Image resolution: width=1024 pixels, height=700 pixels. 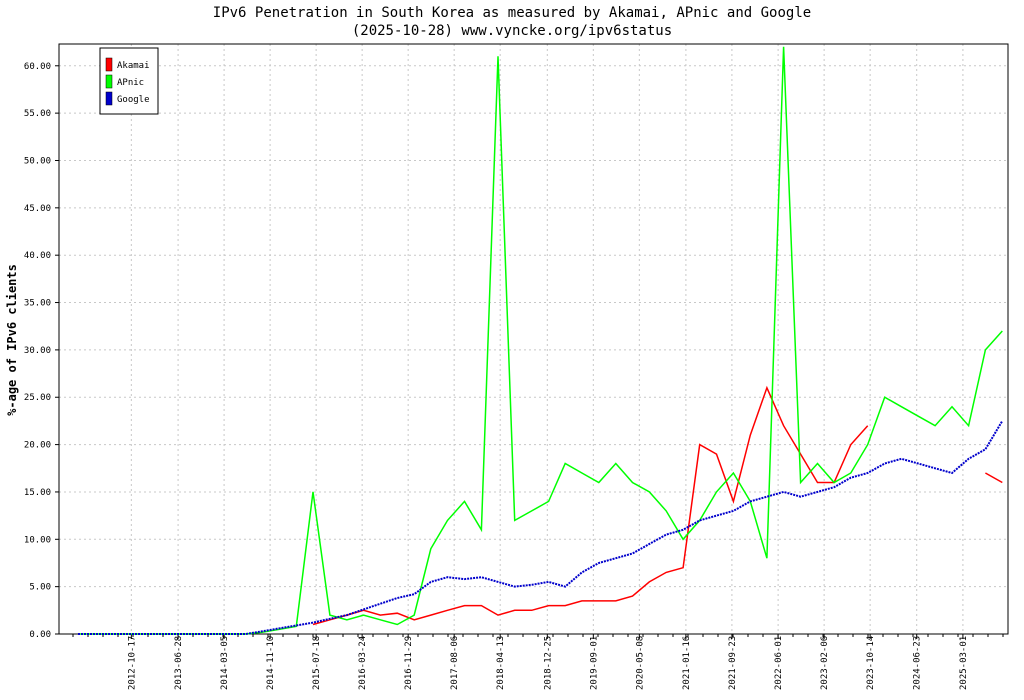 I want to click on y-tick-label: 50.00, so click(x=37, y=161).